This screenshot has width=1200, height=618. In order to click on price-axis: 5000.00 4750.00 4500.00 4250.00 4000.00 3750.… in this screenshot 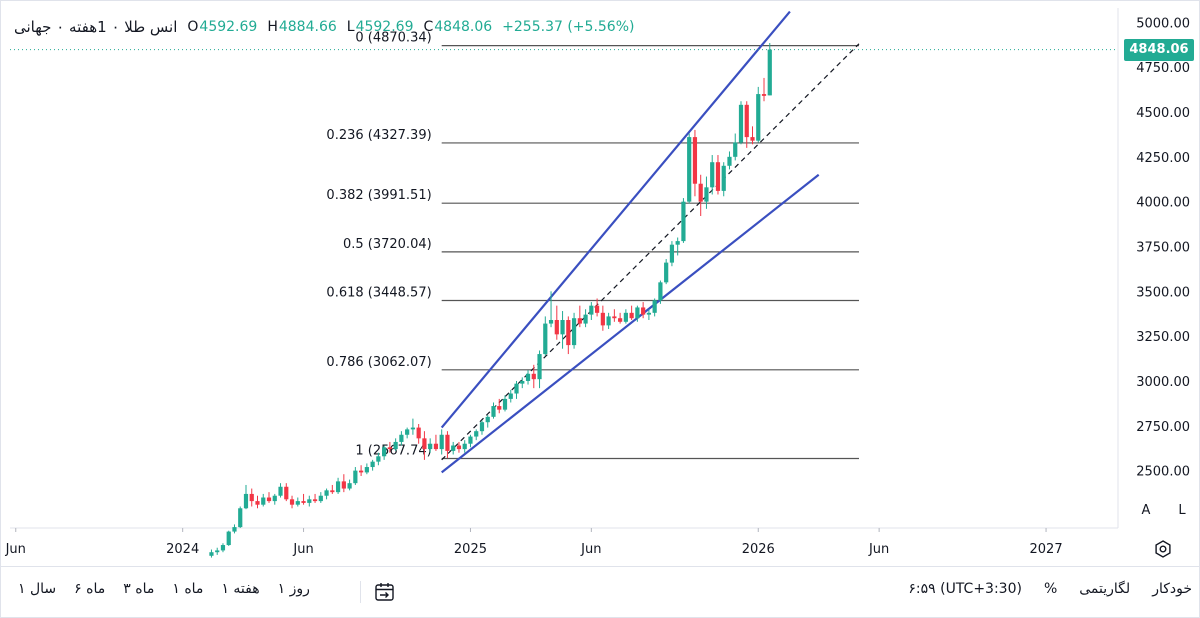, I will do `click(1163, 247)`.